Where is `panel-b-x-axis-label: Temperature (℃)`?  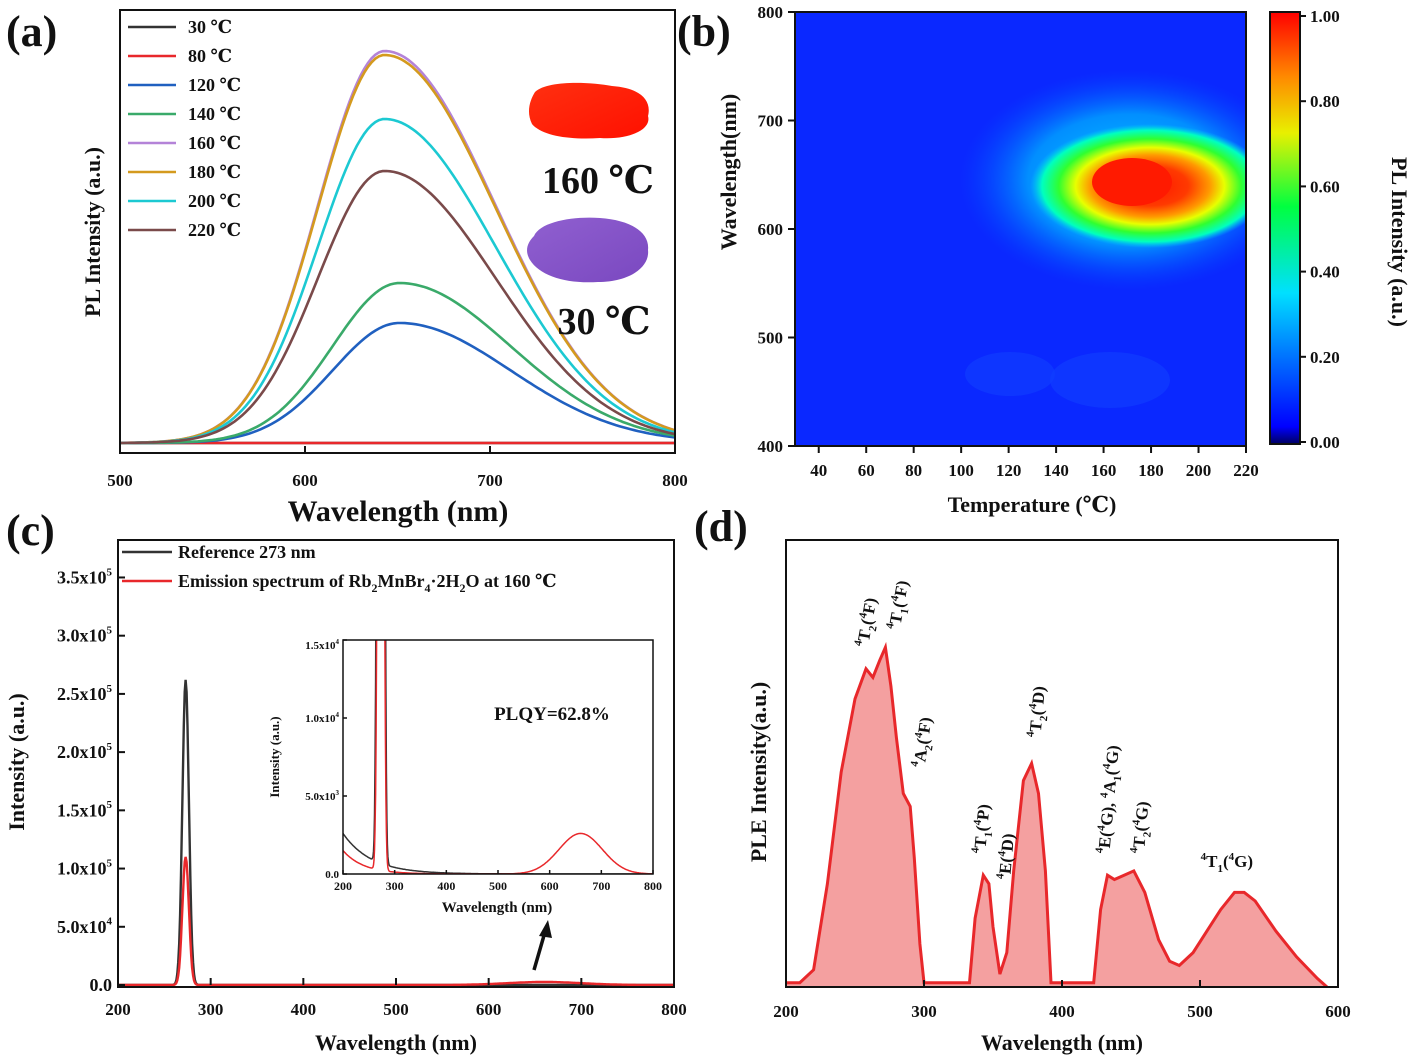 panel-b-x-axis-label: Temperature (℃) is located at coordinates (1032, 504).